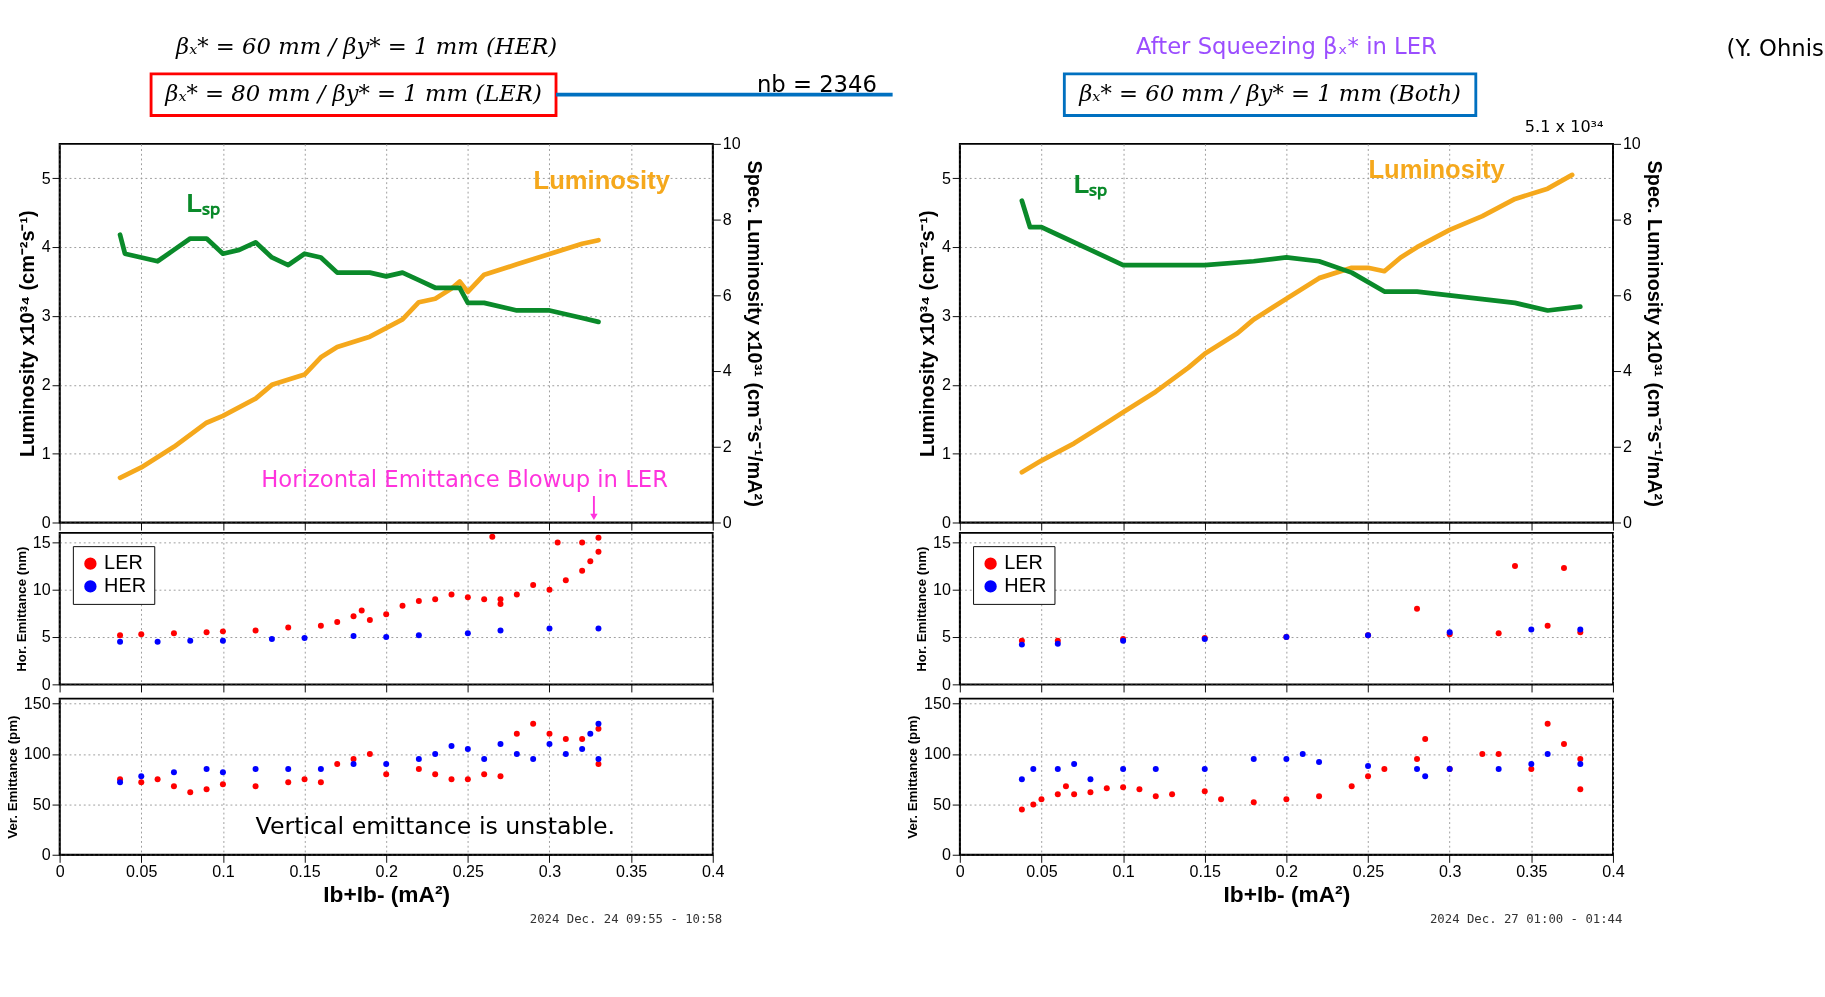 This screenshot has width=1825, height=997. What do you see at coordinates (1526, 918) in the screenshot?
I see `text: 2024 Dec. 27 01:00 - 01:44` at bounding box center [1526, 918].